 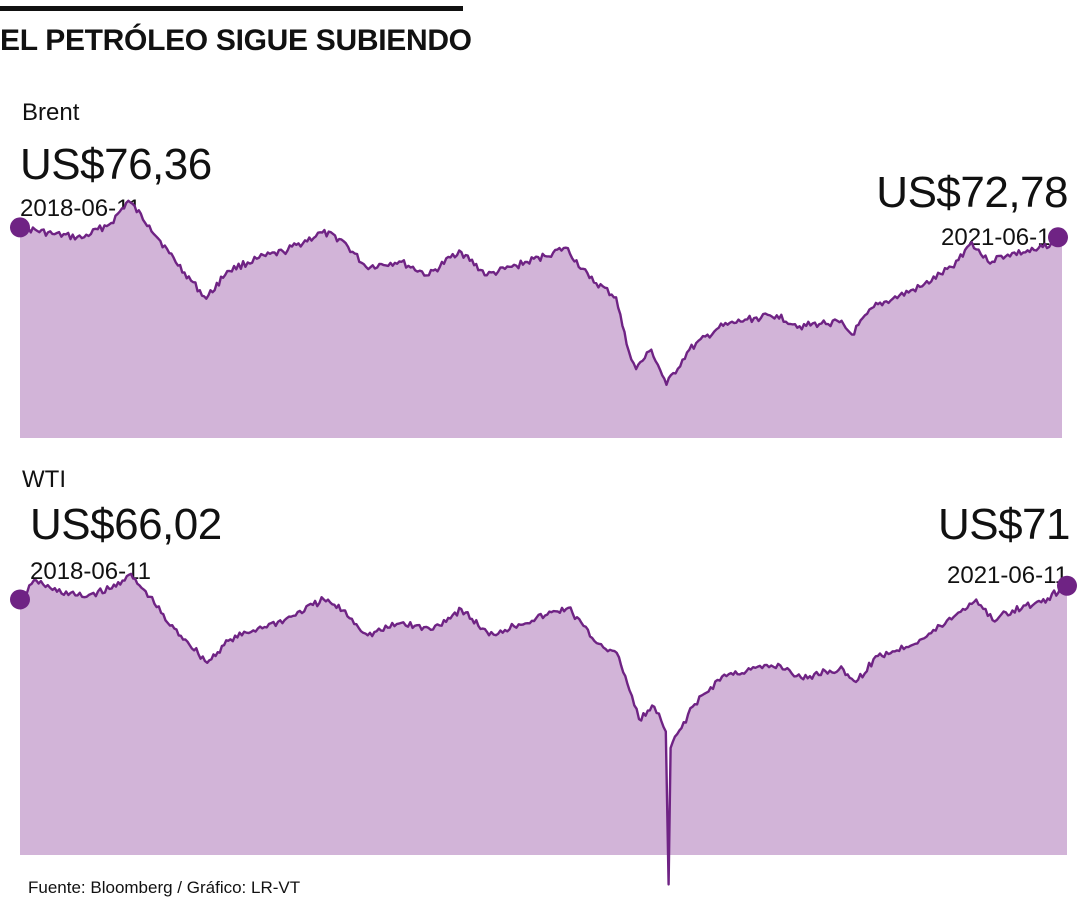 I want to click on source-note: Fuente: Bloomberg / Gráfico: LR-VT, so click(x=164, y=887).